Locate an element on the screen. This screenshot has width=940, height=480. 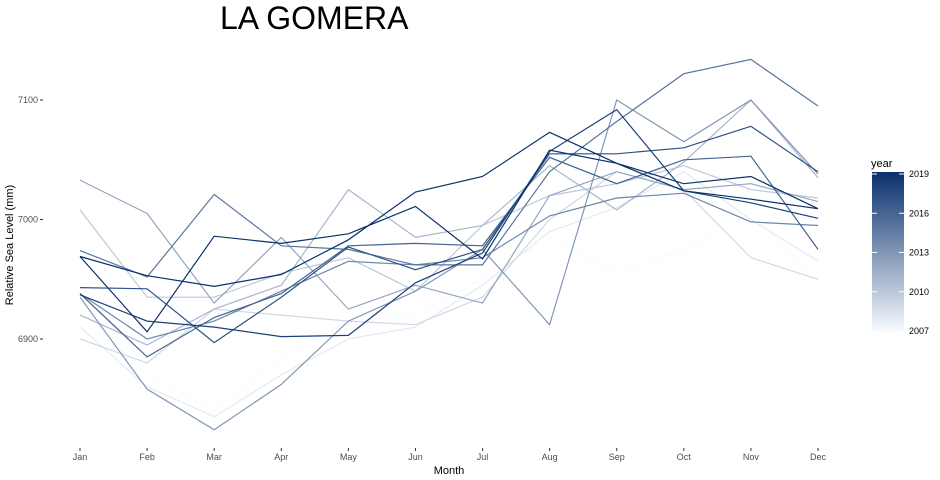
y-tick-label: 7000 is located at coordinates (28, 220).